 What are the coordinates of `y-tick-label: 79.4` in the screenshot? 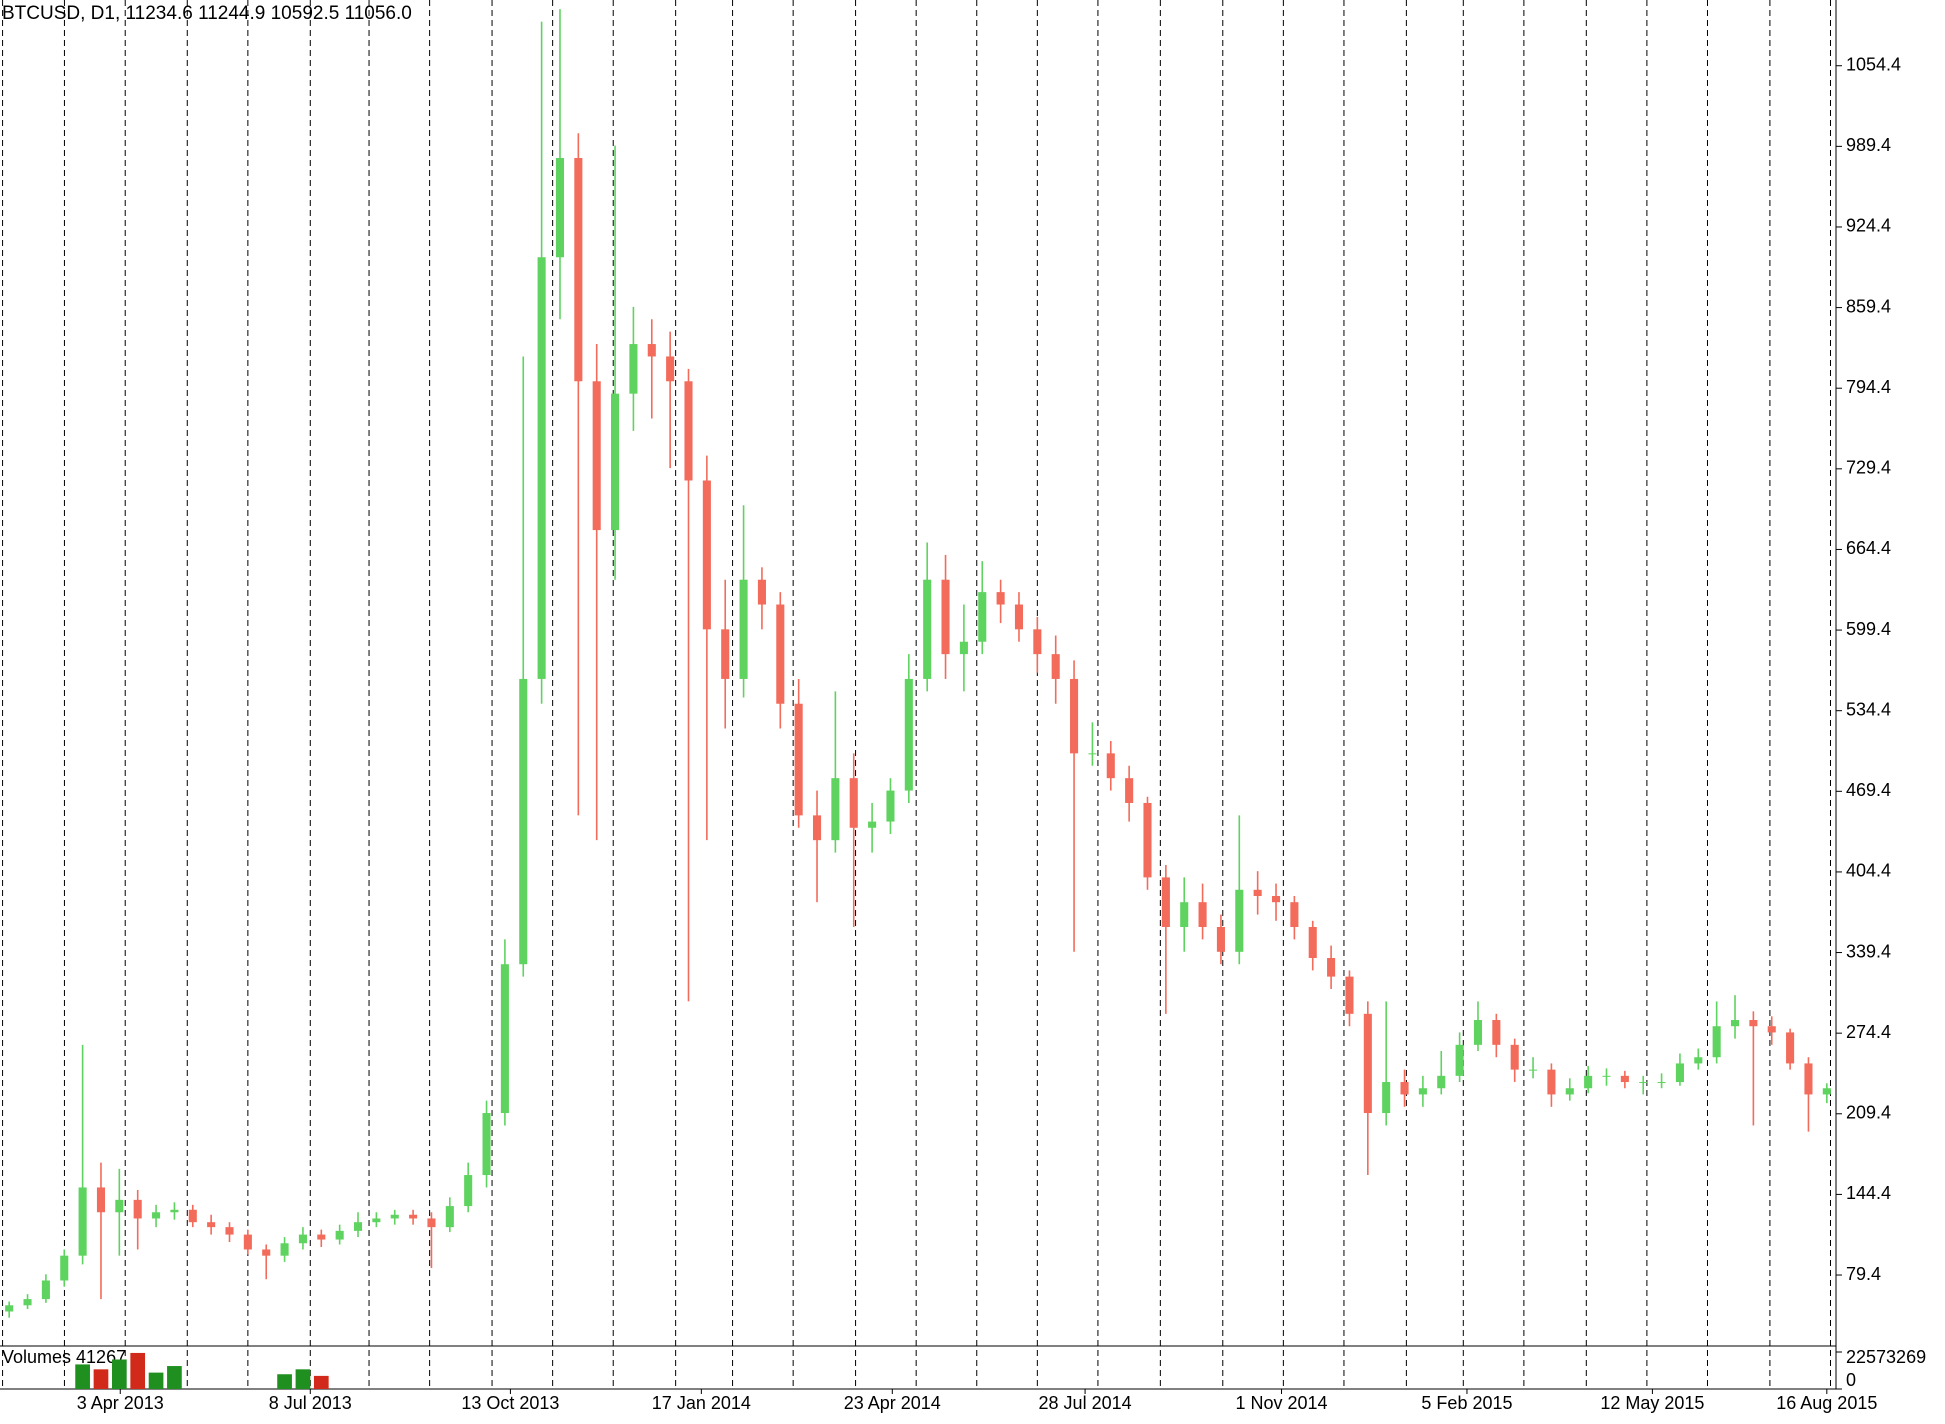 It's located at (1863, 1274).